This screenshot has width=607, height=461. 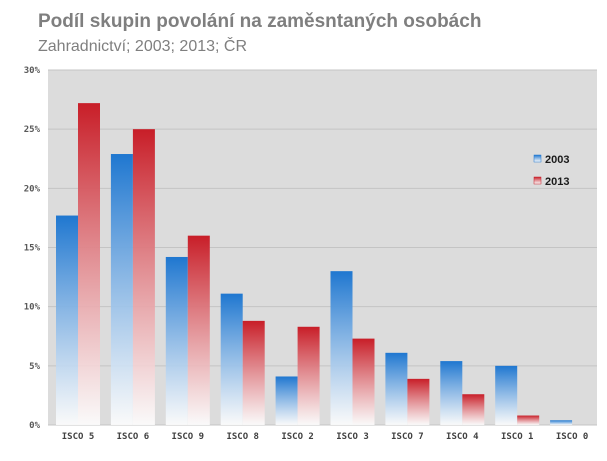 I want to click on legend: 2003 2013, so click(x=551, y=171).